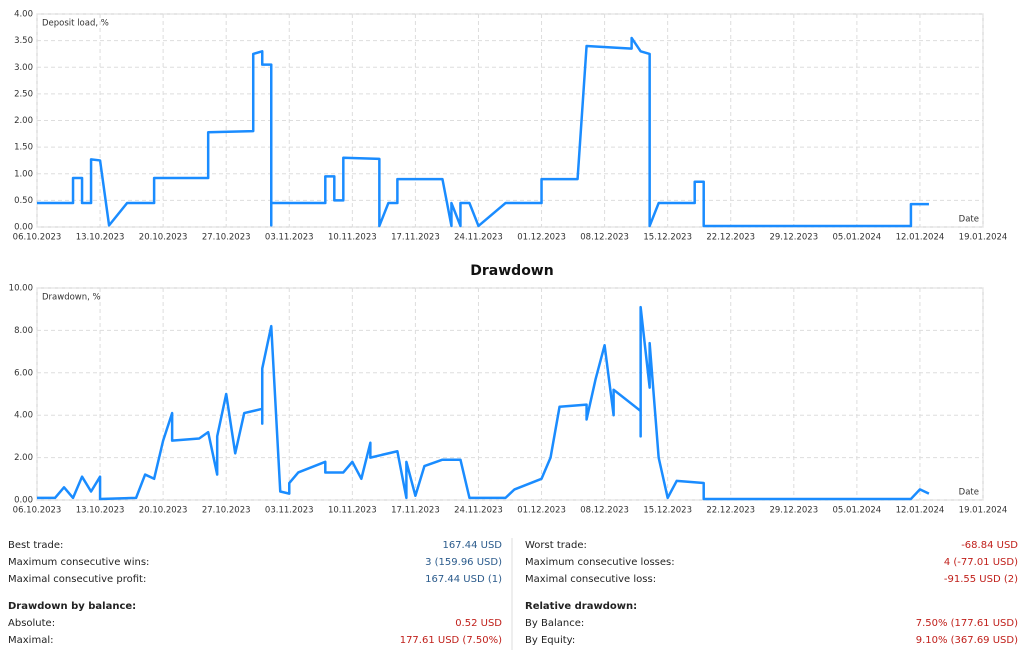 This screenshot has width=1024, height=653. I want to click on y-tick-label: 1.50, so click(23, 148).